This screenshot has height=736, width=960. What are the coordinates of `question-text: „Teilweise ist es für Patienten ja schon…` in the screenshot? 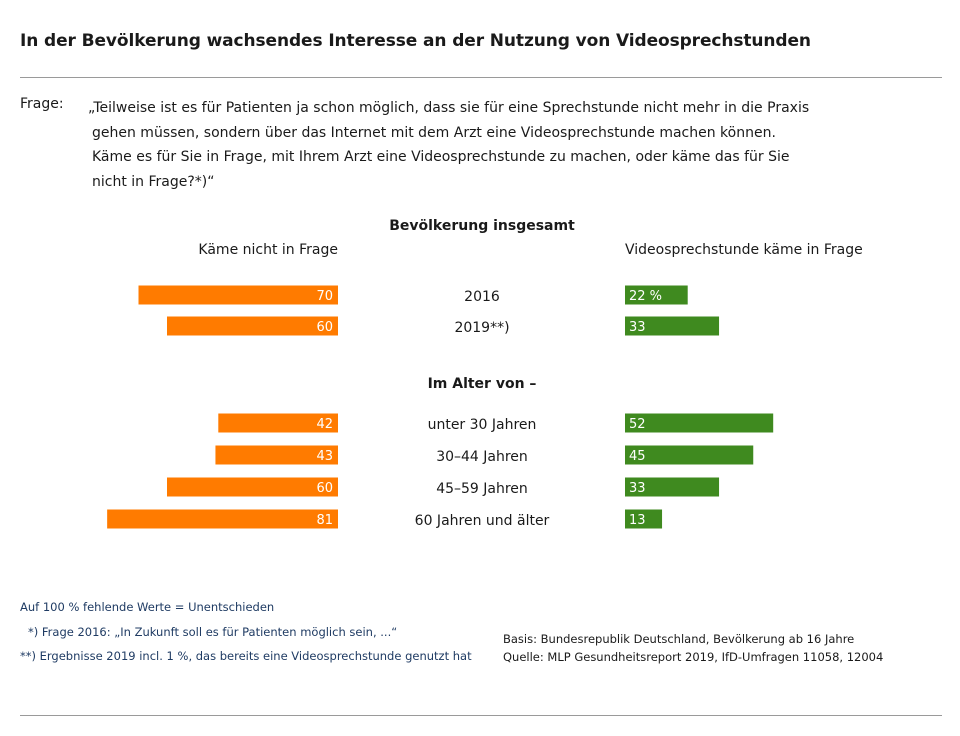 It's located at (468, 145).